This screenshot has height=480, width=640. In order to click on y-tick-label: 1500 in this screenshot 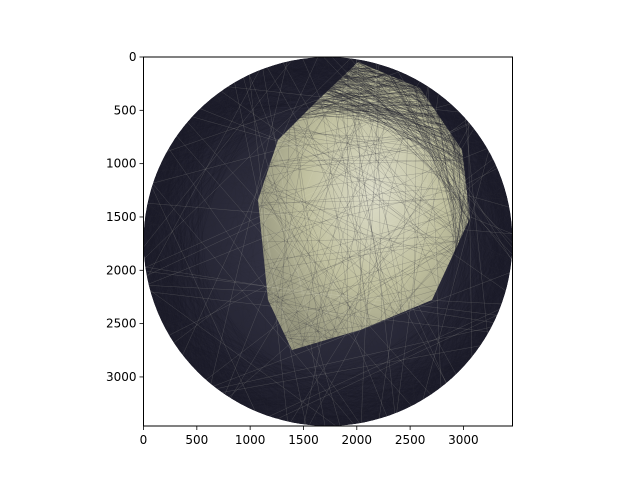, I will do `click(121, 217)`.